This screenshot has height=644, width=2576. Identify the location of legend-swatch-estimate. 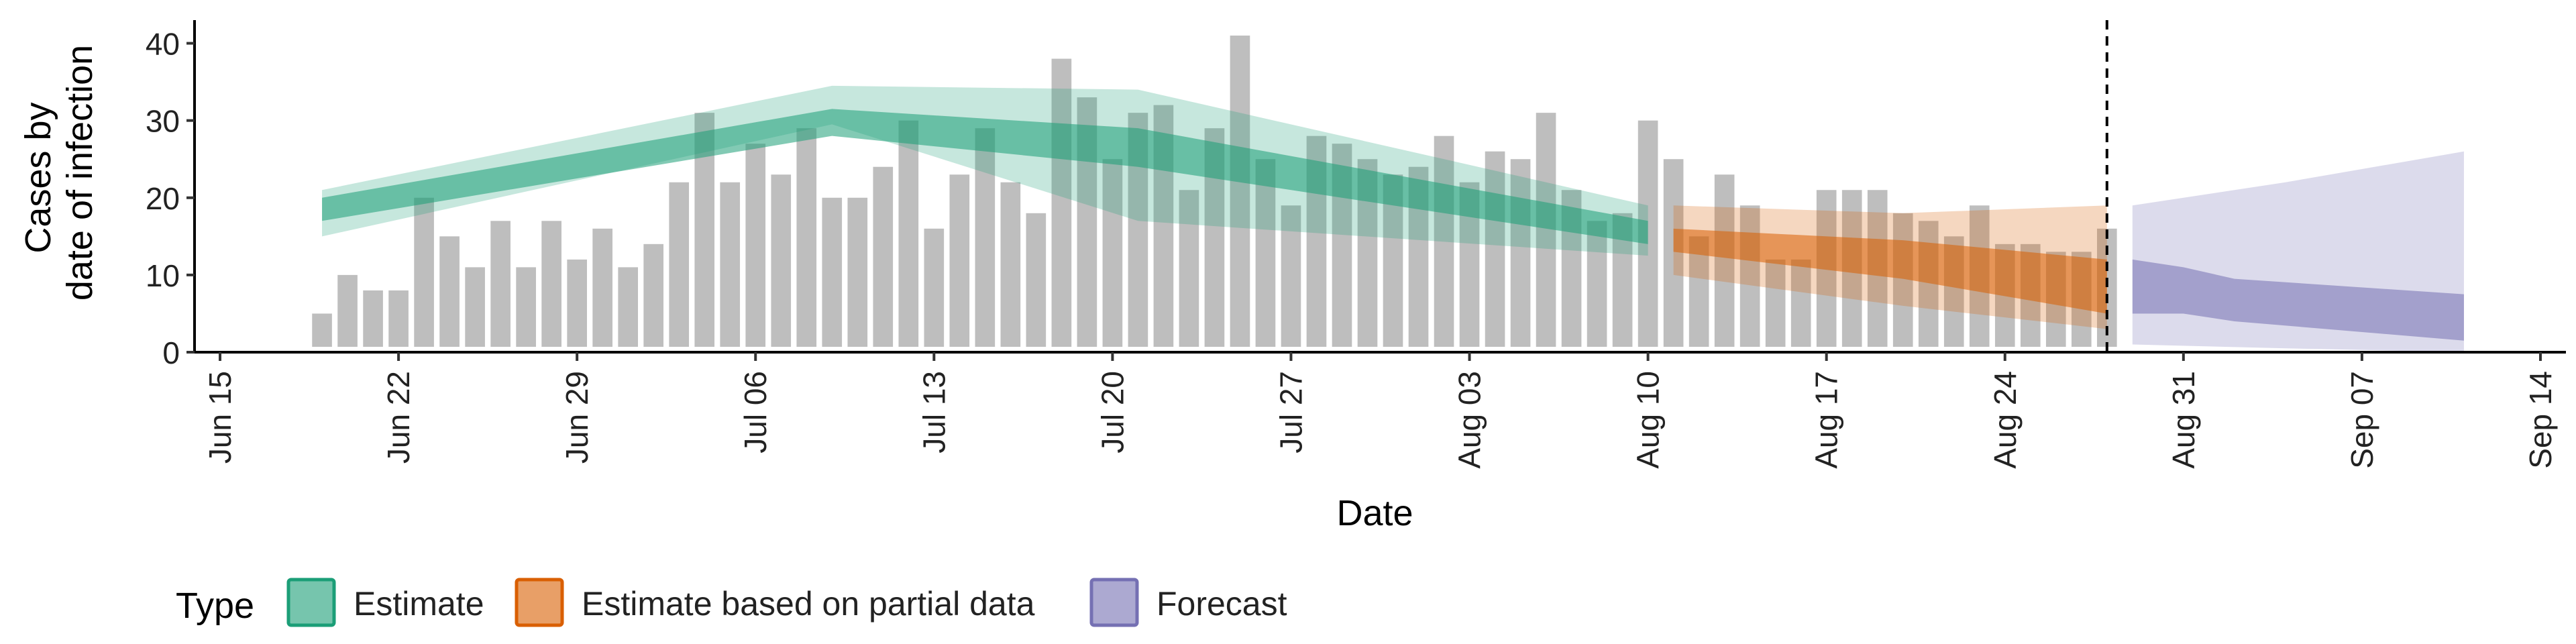
(311, 602).